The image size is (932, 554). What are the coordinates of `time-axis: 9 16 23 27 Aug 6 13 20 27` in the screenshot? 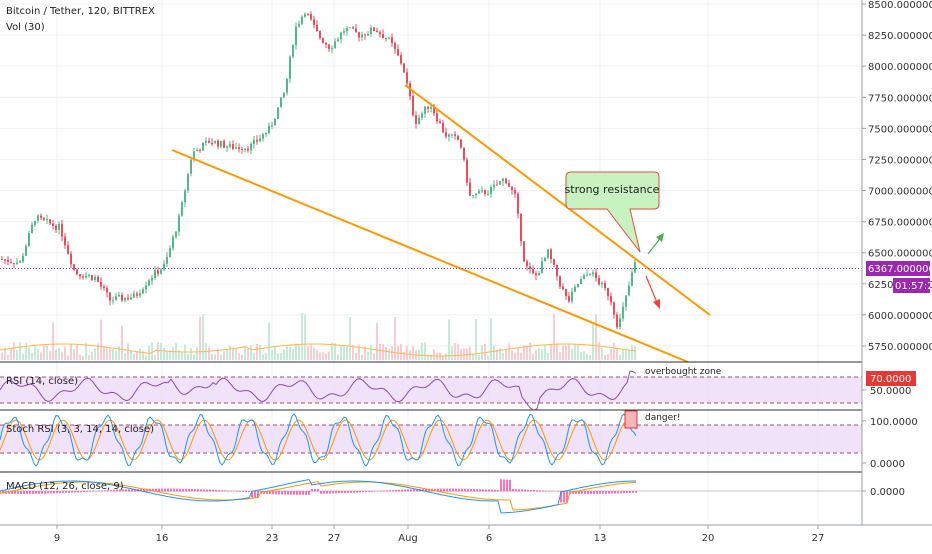 It's located at (466, 537).